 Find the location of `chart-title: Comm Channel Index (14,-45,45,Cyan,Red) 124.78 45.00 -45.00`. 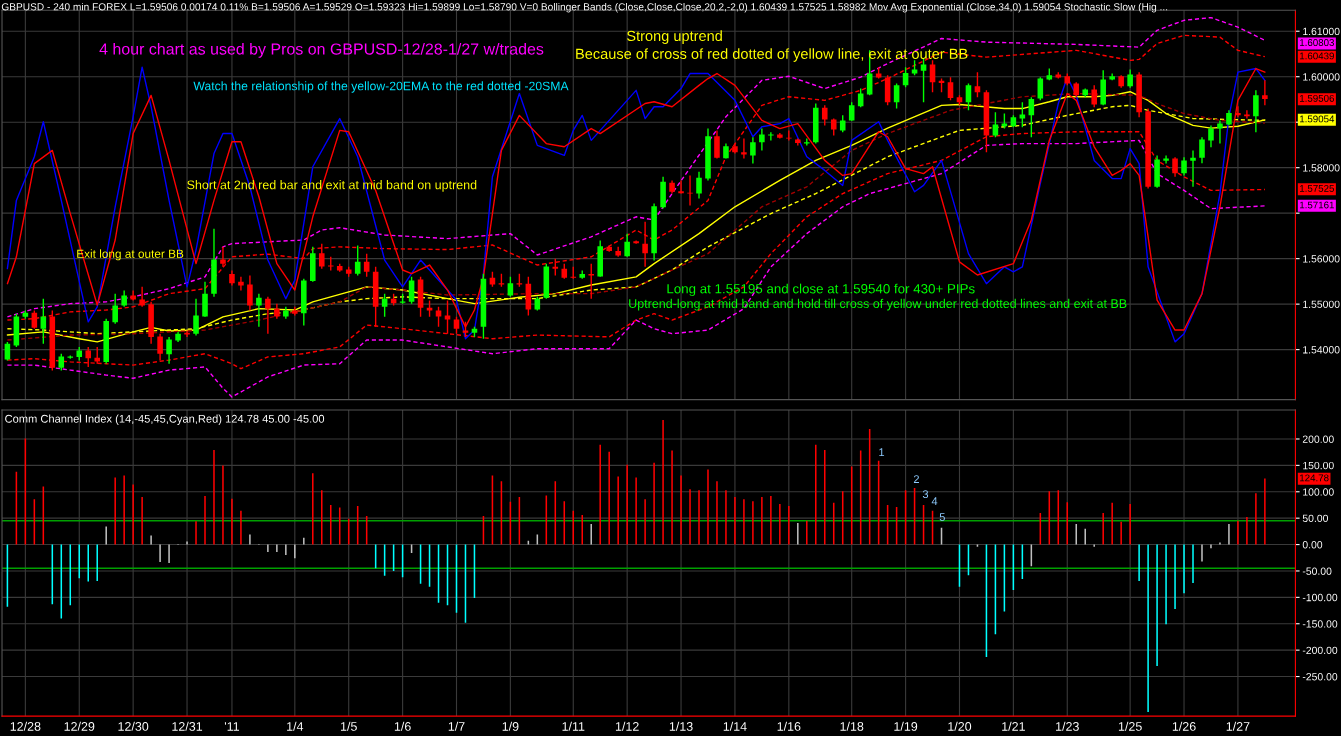

chart-title: Comm Channel Index (14,-45,45,Cyan,Red) 124.78 45.00 -45.00 is located at coordinates (165, 419).